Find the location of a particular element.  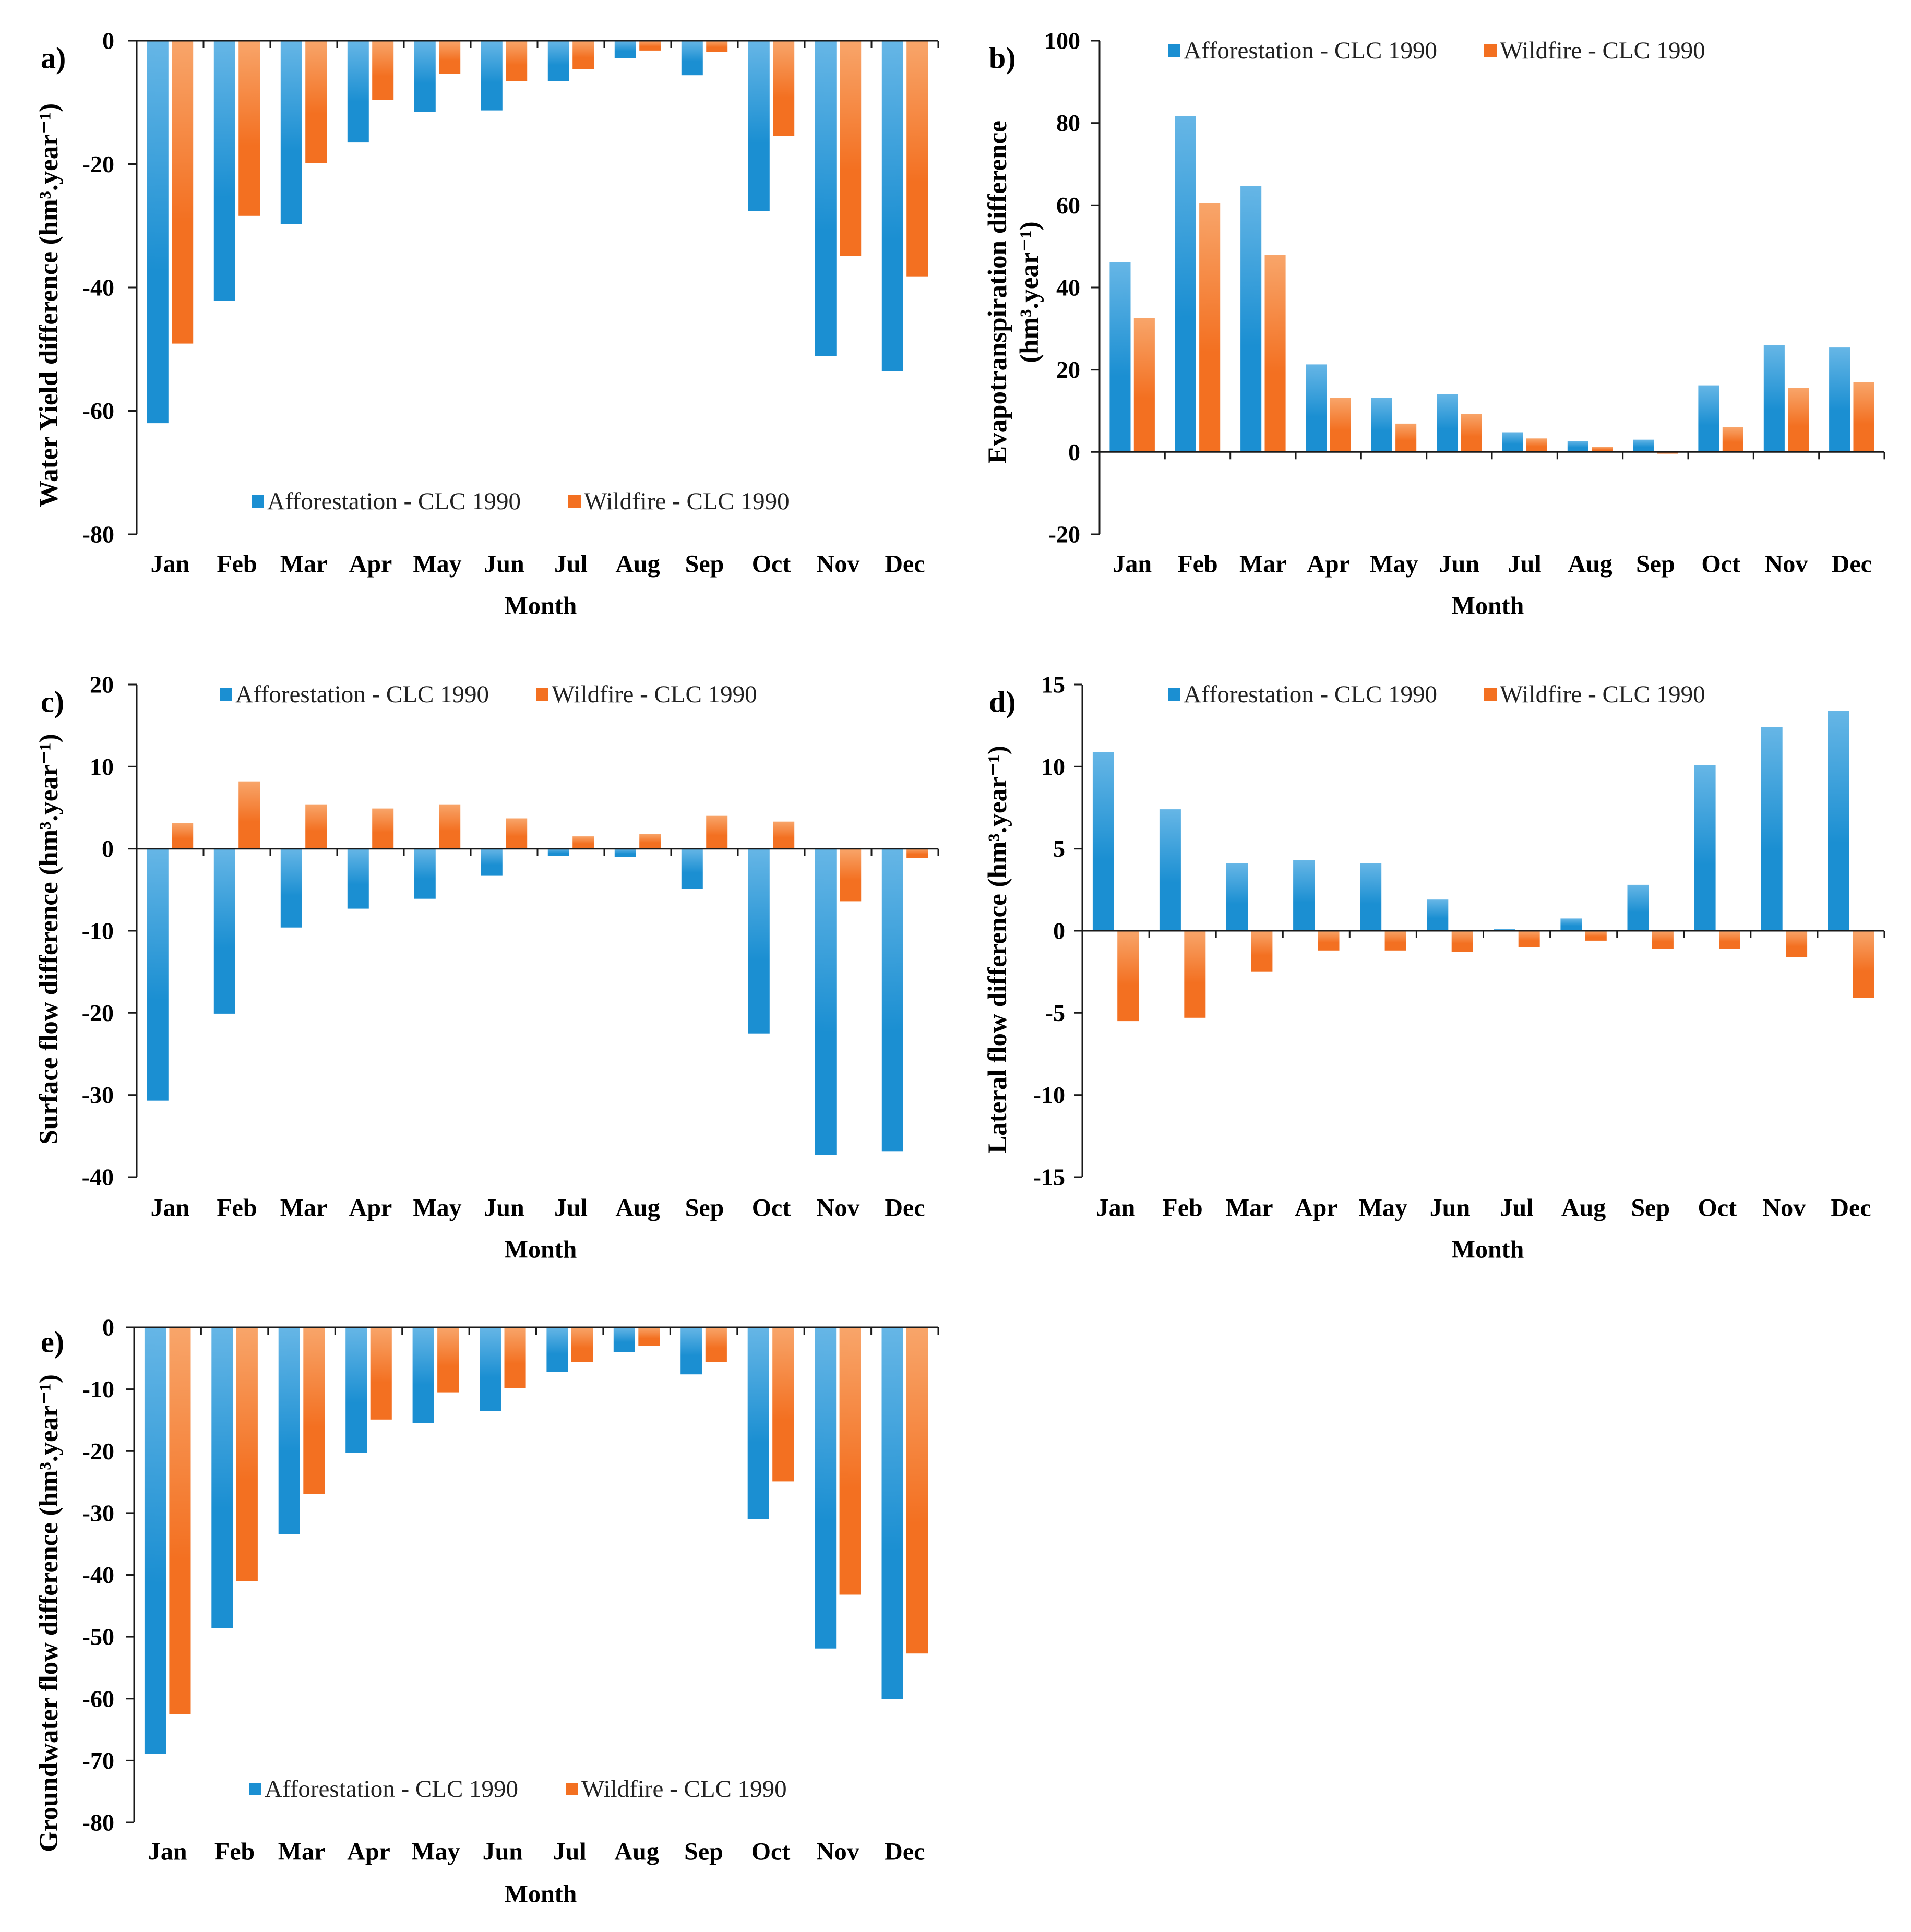

y-tick-label: 20 is located at coordinates (102, 685).